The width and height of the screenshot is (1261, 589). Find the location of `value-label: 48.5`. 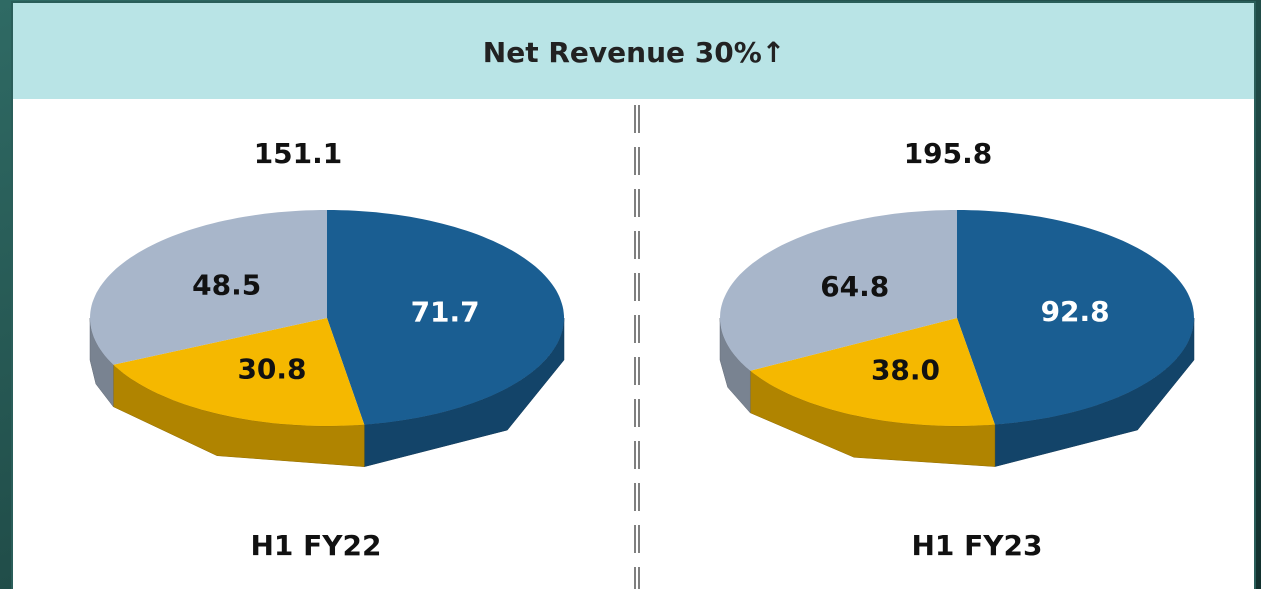

value-label: 48.5 is located at coordinates (226, 284).